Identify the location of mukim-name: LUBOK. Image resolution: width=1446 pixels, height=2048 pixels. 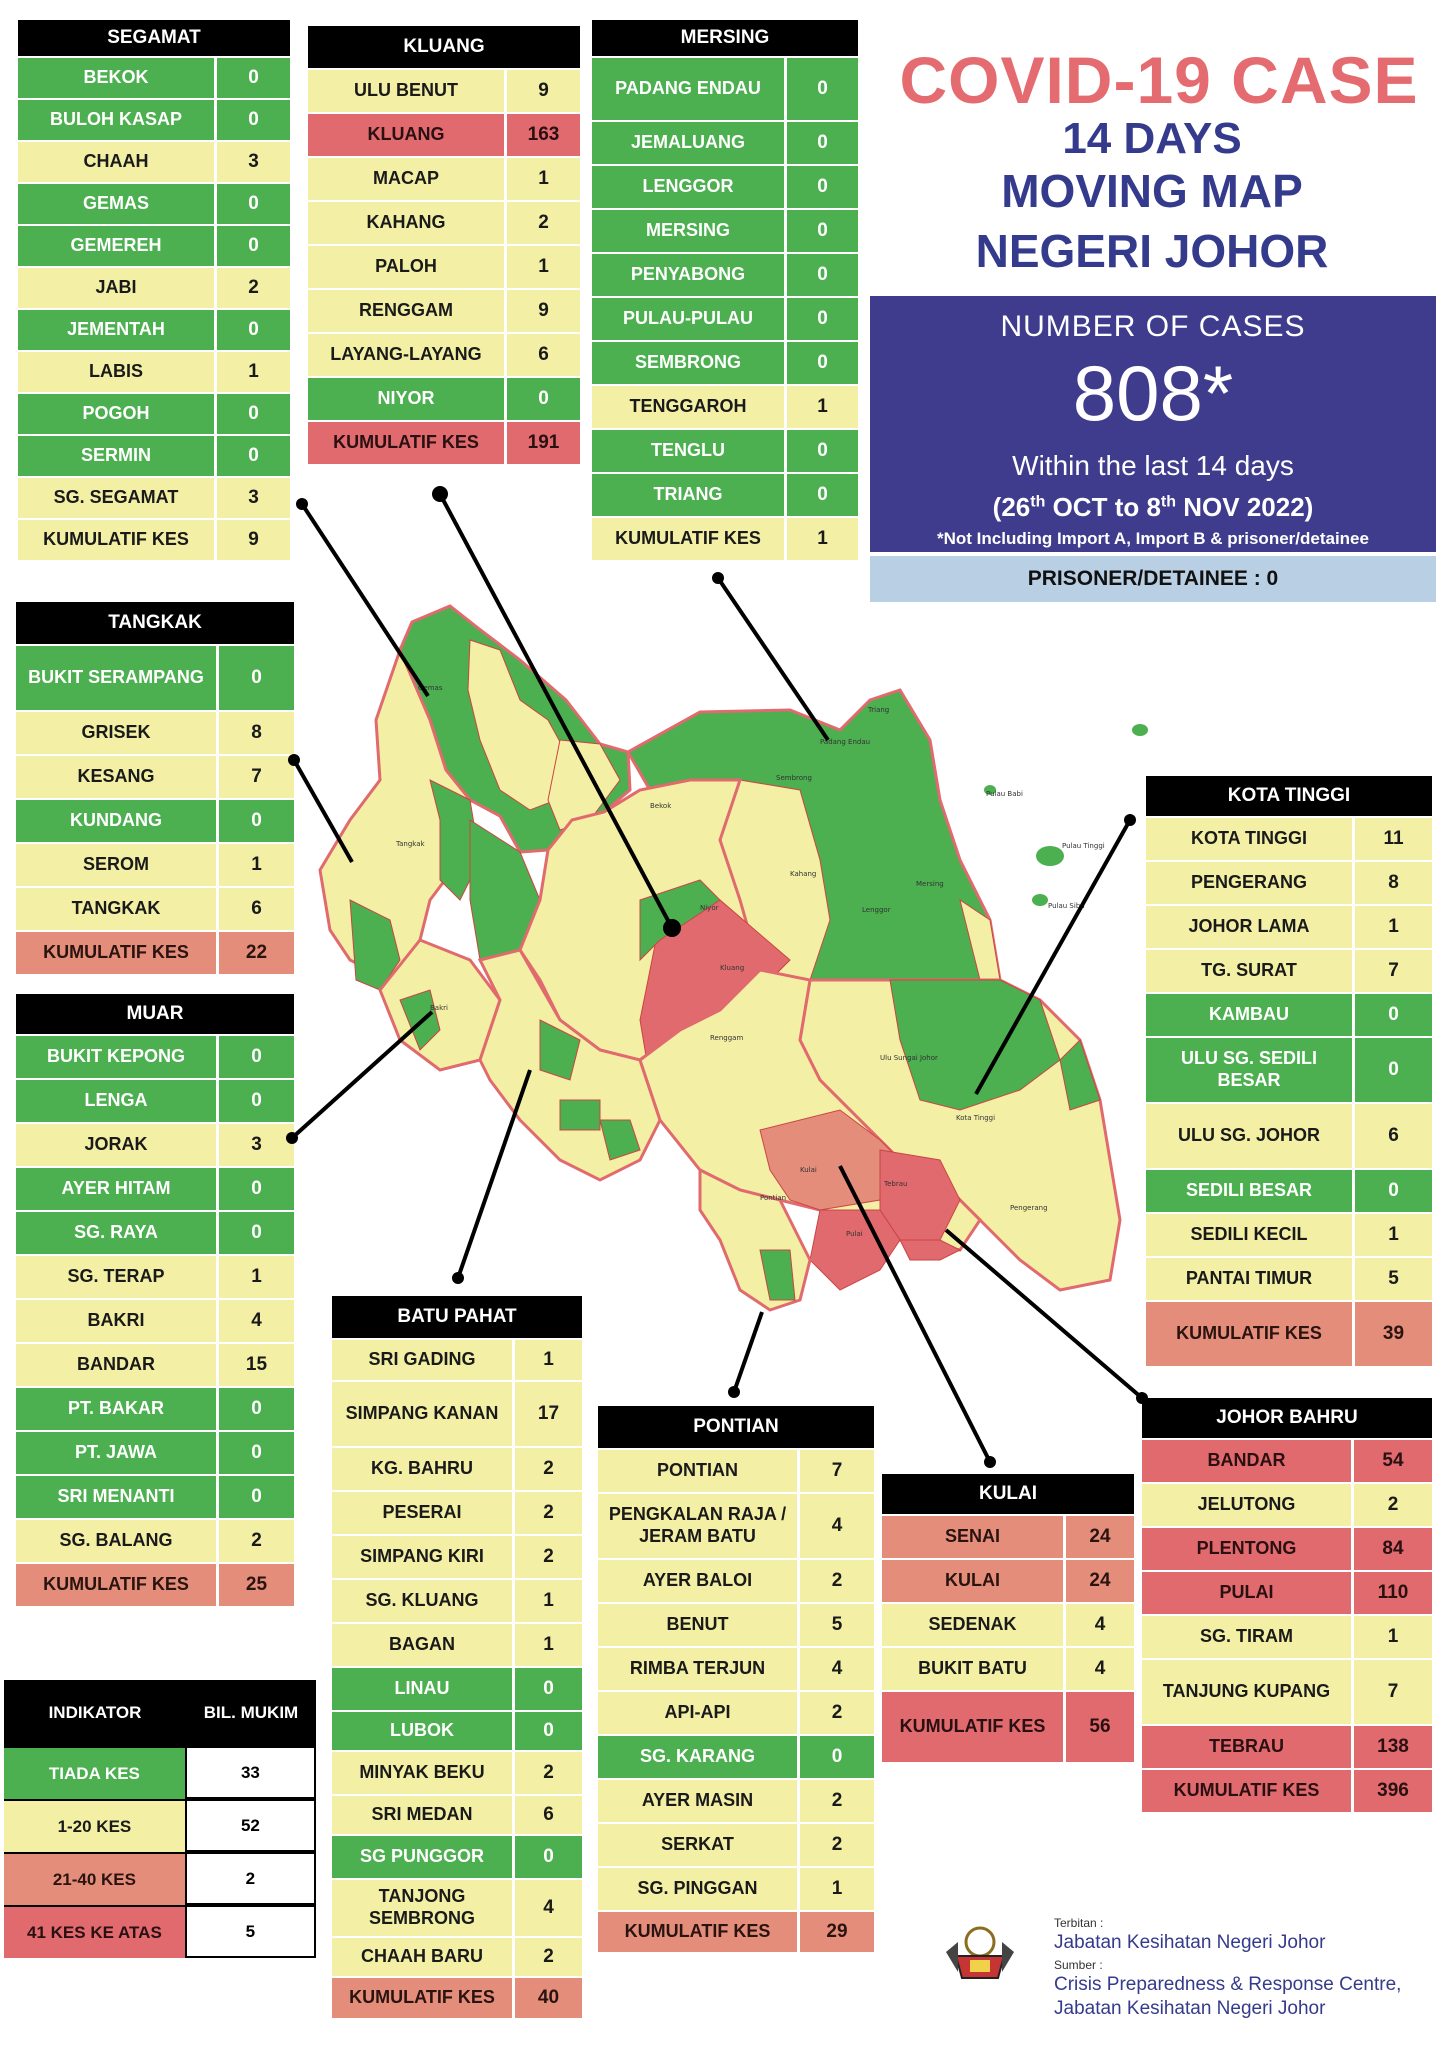
(422, 1730).